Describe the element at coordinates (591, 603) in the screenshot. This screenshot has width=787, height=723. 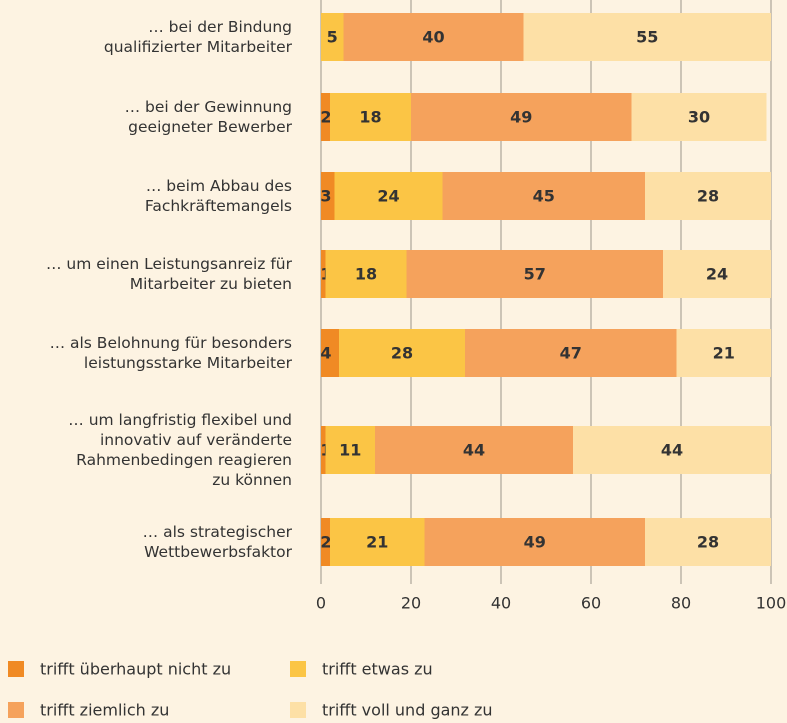
I see `x-tick-label: 60` at that location.